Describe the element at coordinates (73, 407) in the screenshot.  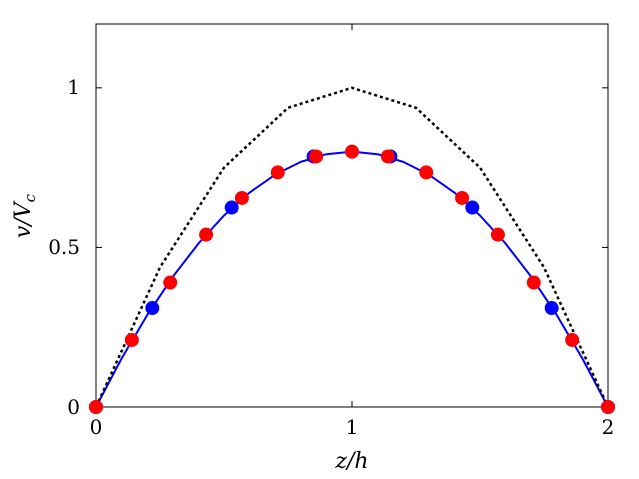
I see `y-tick-label-0: 0` at that location.